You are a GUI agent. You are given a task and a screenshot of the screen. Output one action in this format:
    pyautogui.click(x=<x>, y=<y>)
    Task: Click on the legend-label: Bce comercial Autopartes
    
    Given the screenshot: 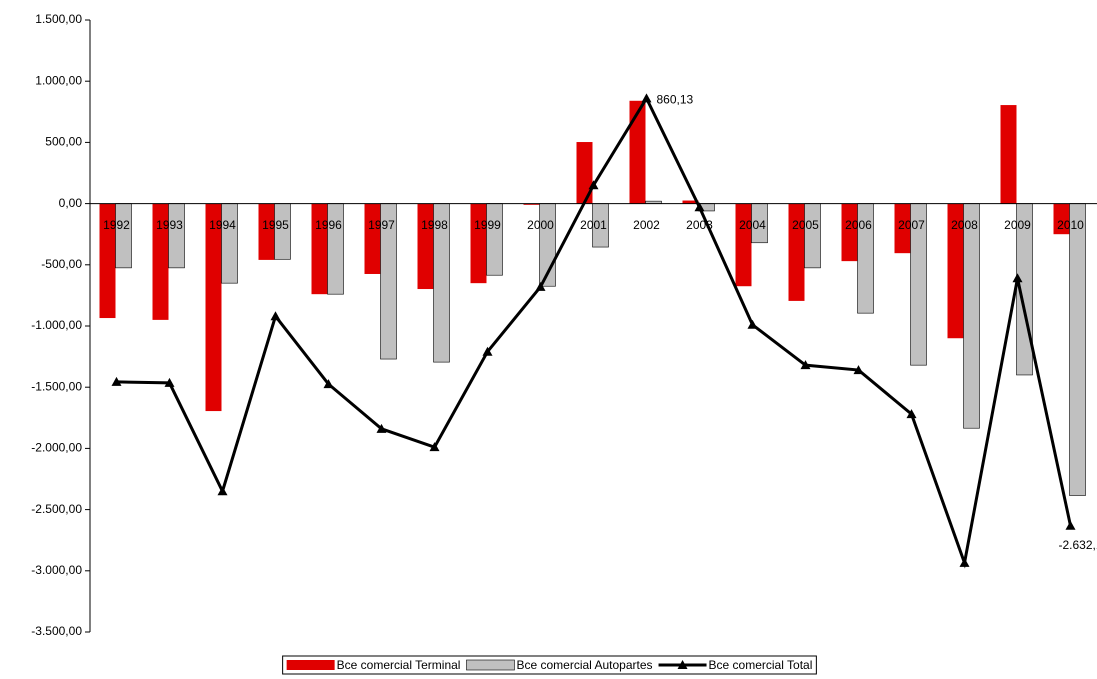 What is the action you would take?
    pyautogui.click(x=584, y=665)
    